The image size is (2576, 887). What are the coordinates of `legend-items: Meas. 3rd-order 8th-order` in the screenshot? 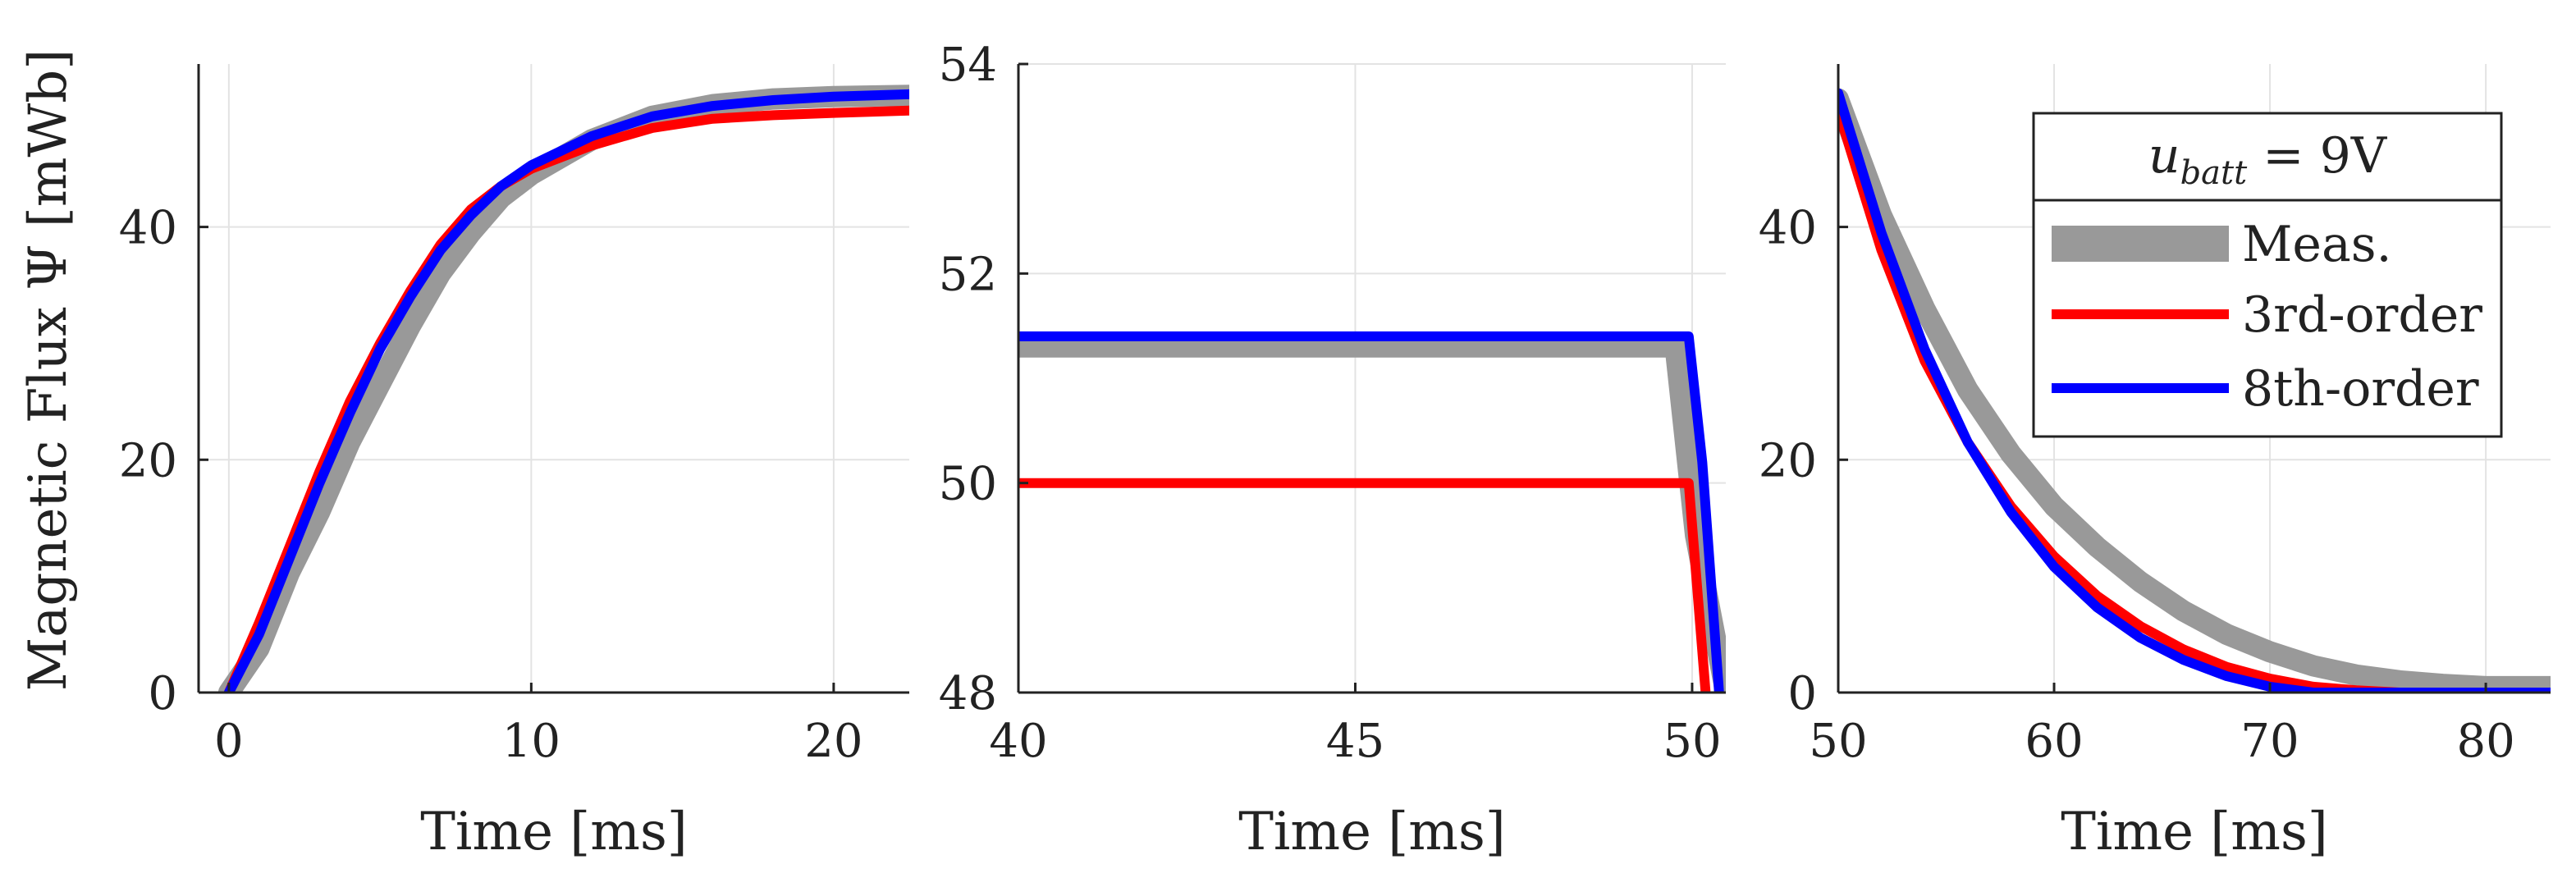 It's located at (2267, 317).